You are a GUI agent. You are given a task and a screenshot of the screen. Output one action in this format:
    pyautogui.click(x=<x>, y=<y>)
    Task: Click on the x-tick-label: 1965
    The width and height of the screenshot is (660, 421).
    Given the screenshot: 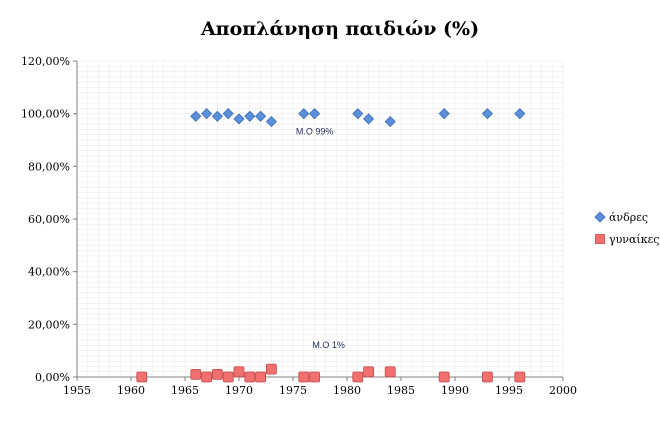 What is the action you would take?
    pyautogui.click(x=185, y=390)
    